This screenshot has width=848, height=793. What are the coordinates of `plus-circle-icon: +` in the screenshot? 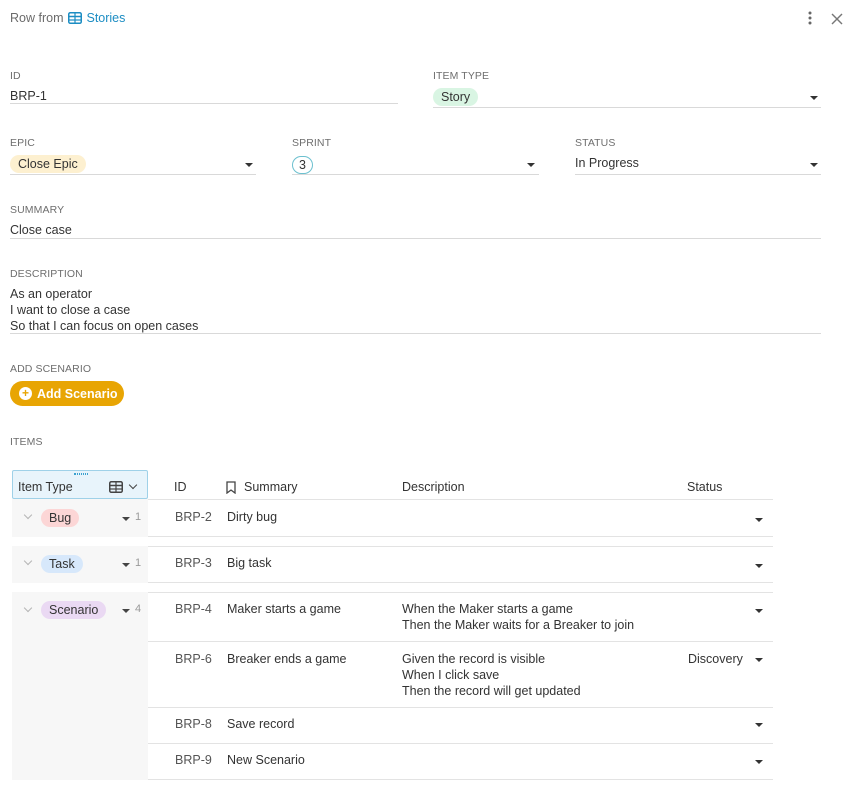 It's located at (25, 393).